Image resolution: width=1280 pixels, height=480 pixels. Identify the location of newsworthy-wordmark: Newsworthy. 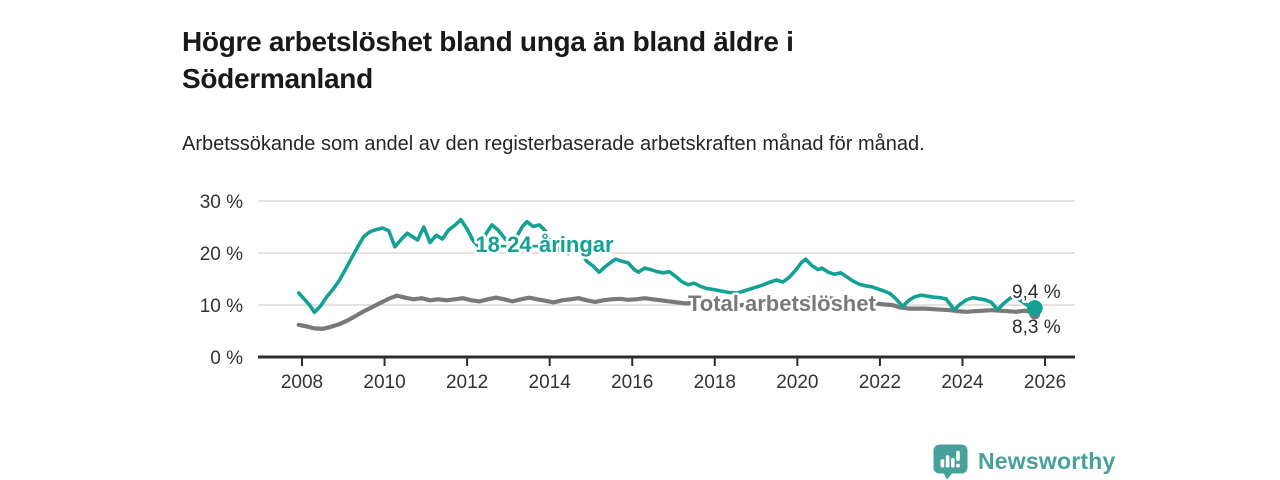
(1047, 461).